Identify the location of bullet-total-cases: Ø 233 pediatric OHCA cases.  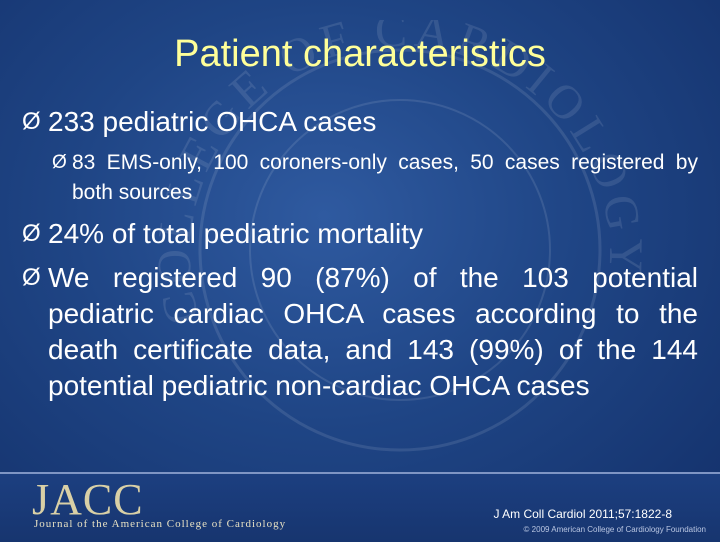
(360, 122).